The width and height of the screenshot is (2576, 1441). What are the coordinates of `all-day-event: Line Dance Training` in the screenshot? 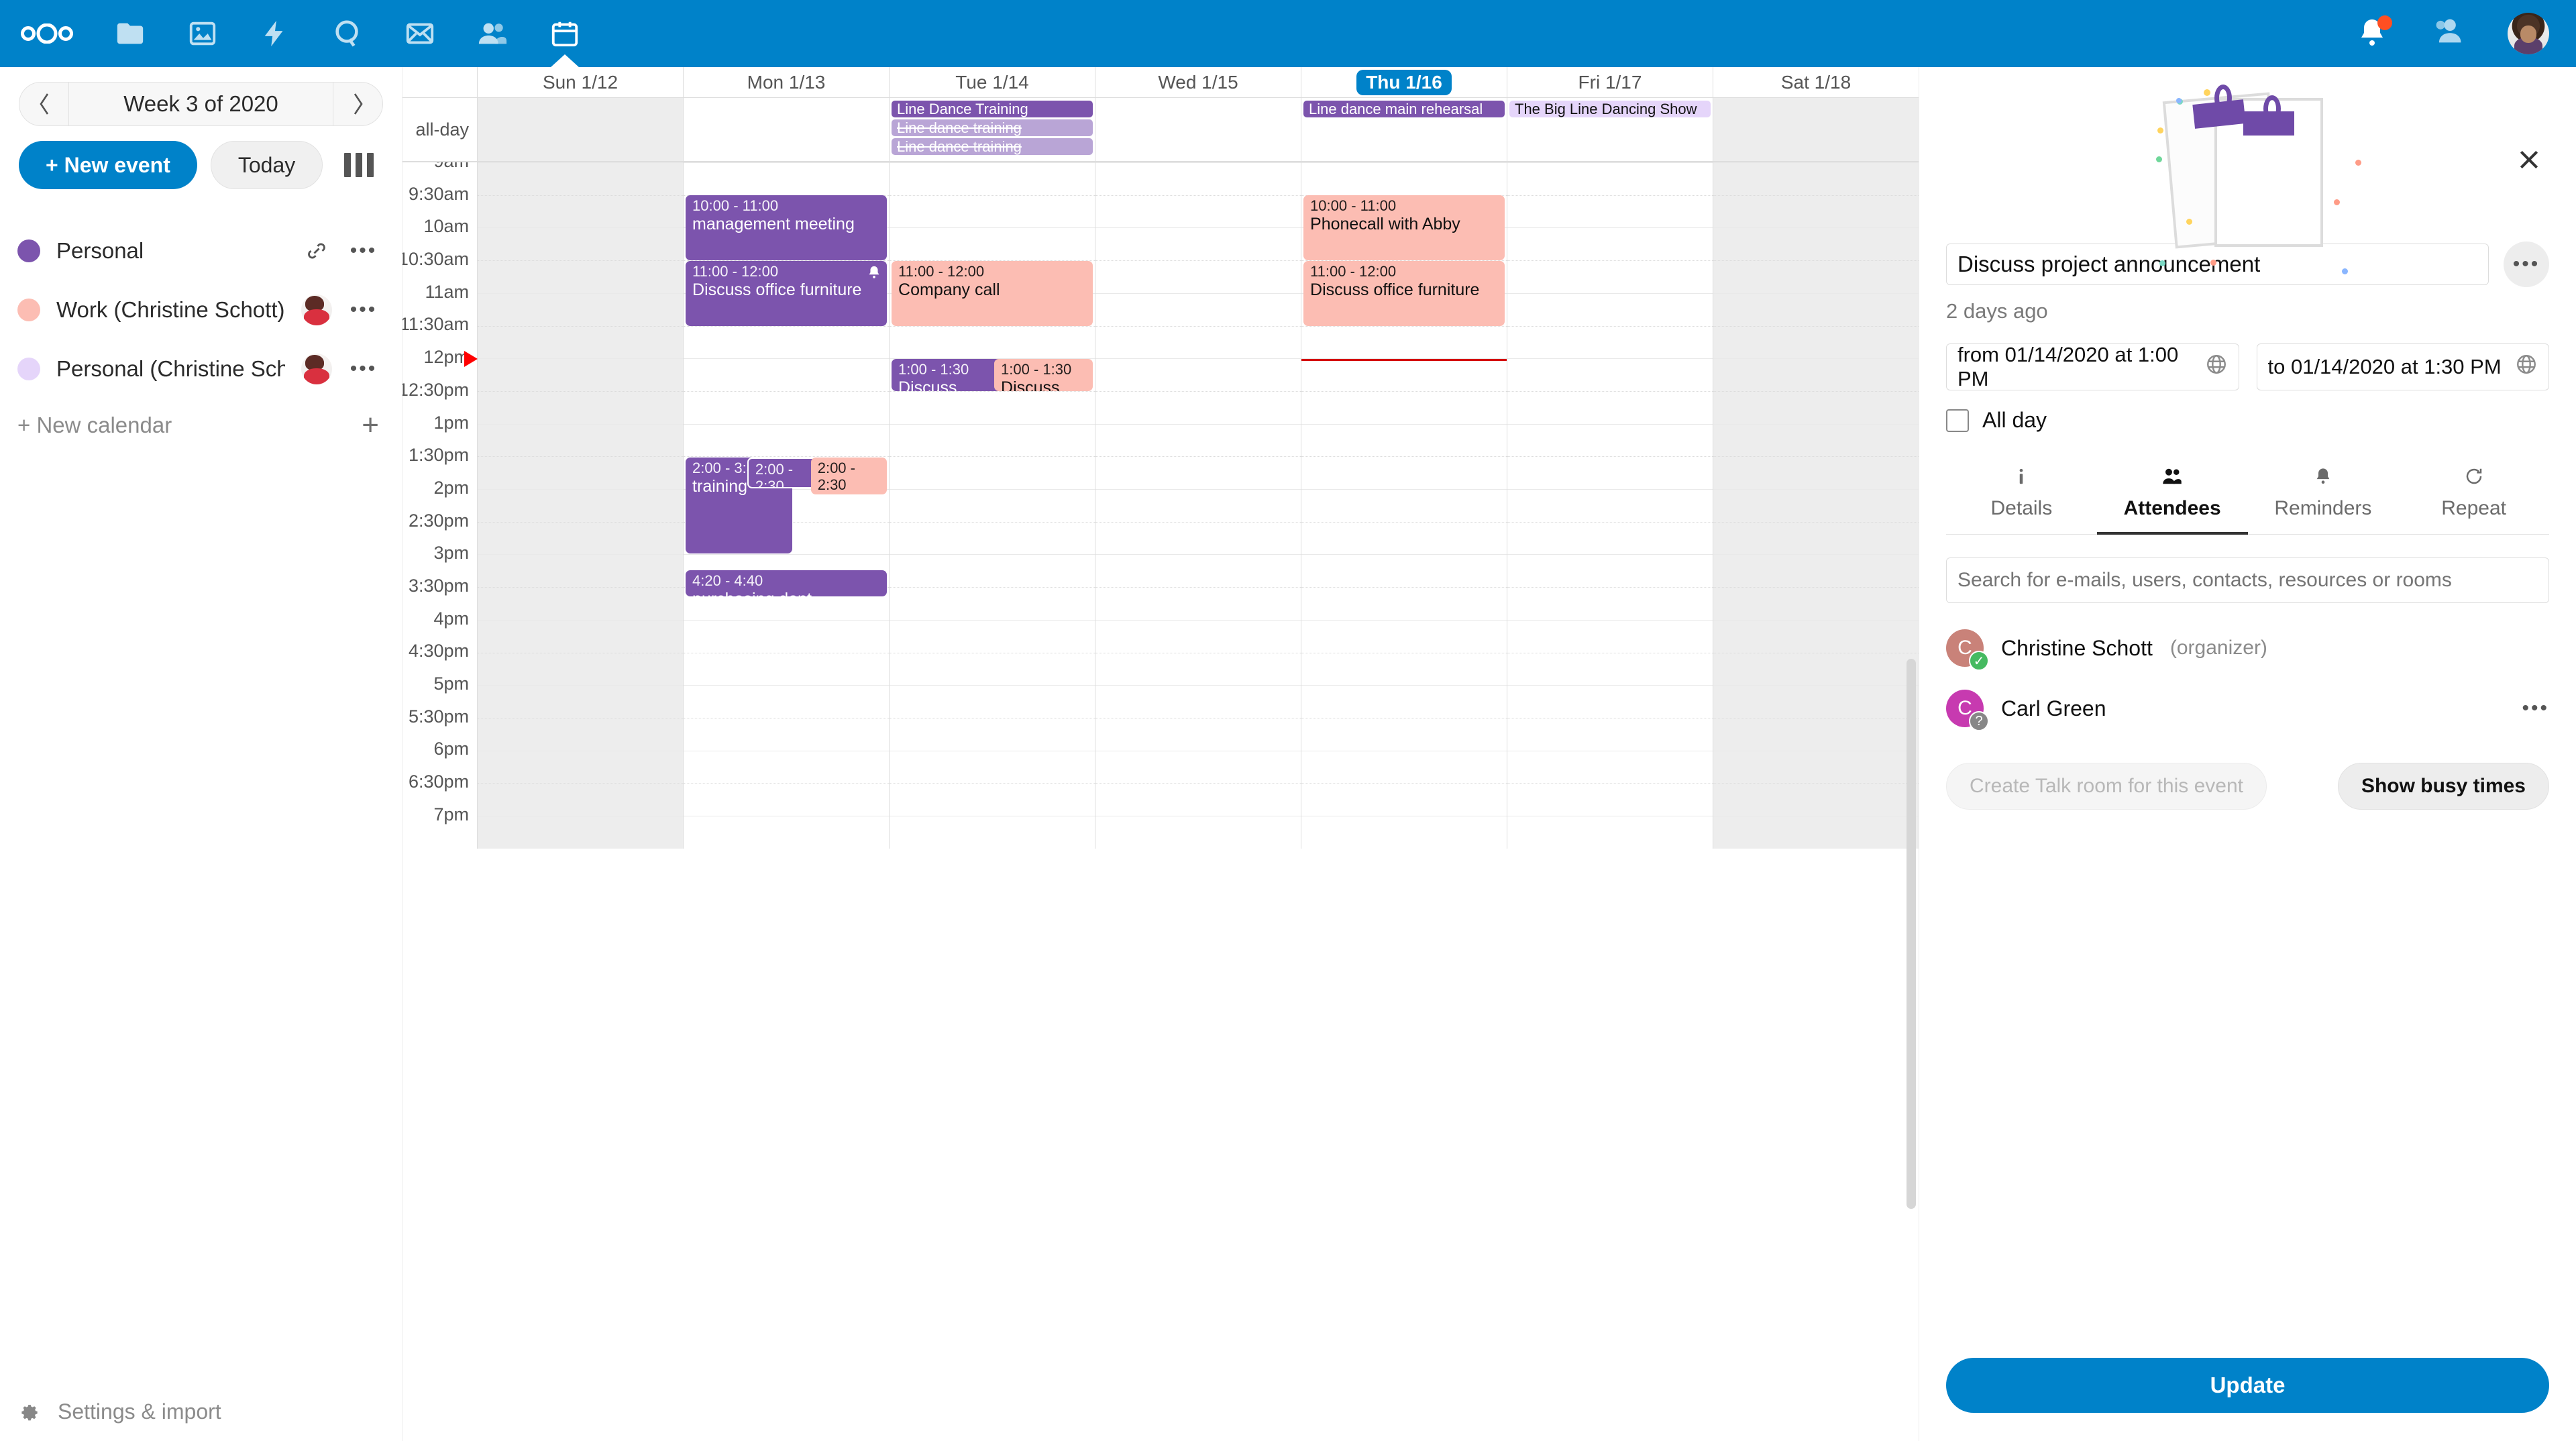 It's located at (992, 109).